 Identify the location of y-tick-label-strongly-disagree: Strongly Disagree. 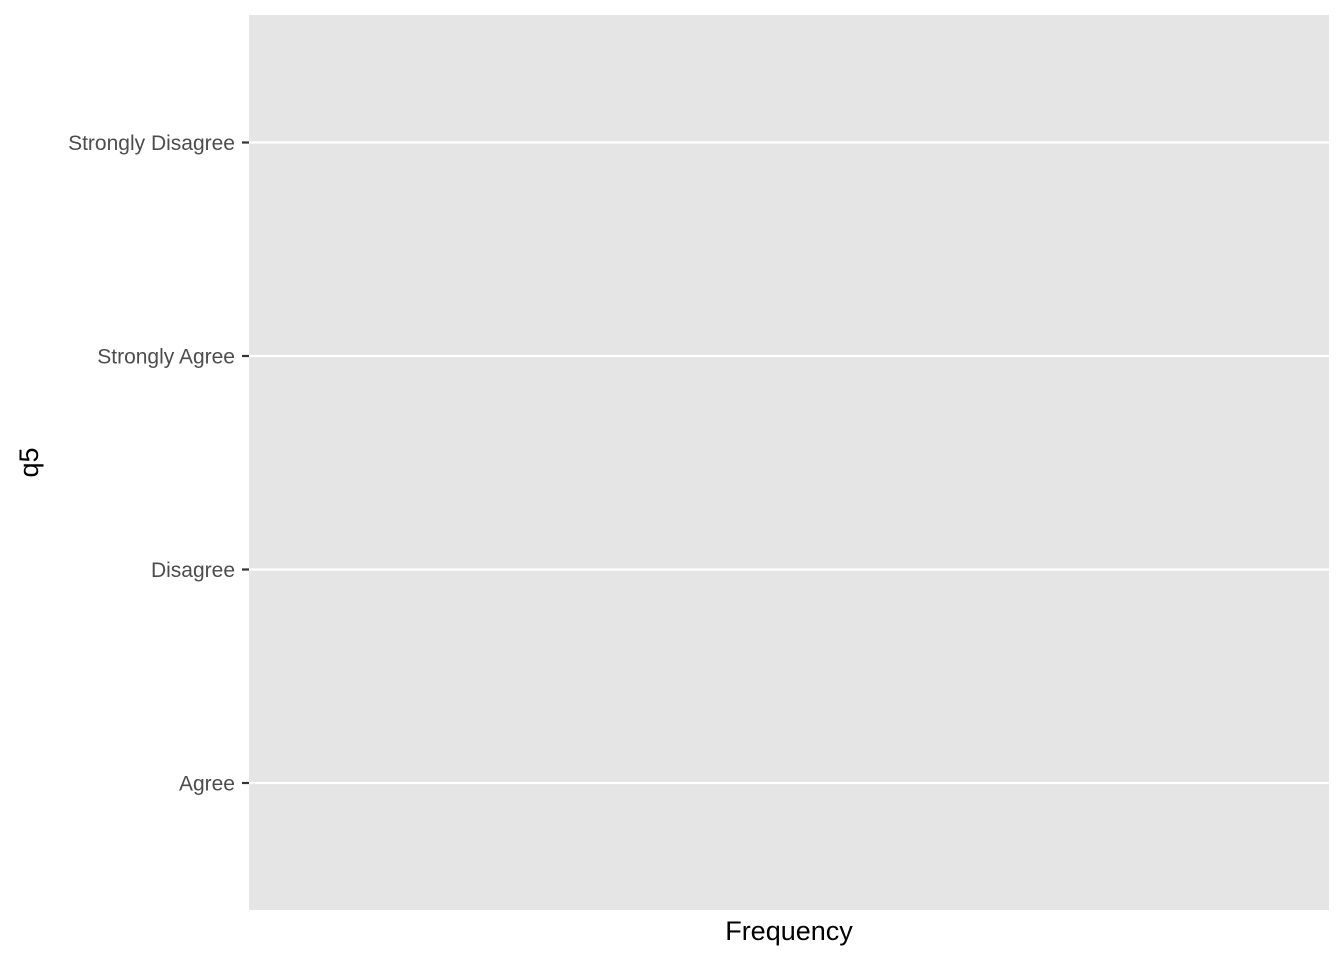
(151, 143).